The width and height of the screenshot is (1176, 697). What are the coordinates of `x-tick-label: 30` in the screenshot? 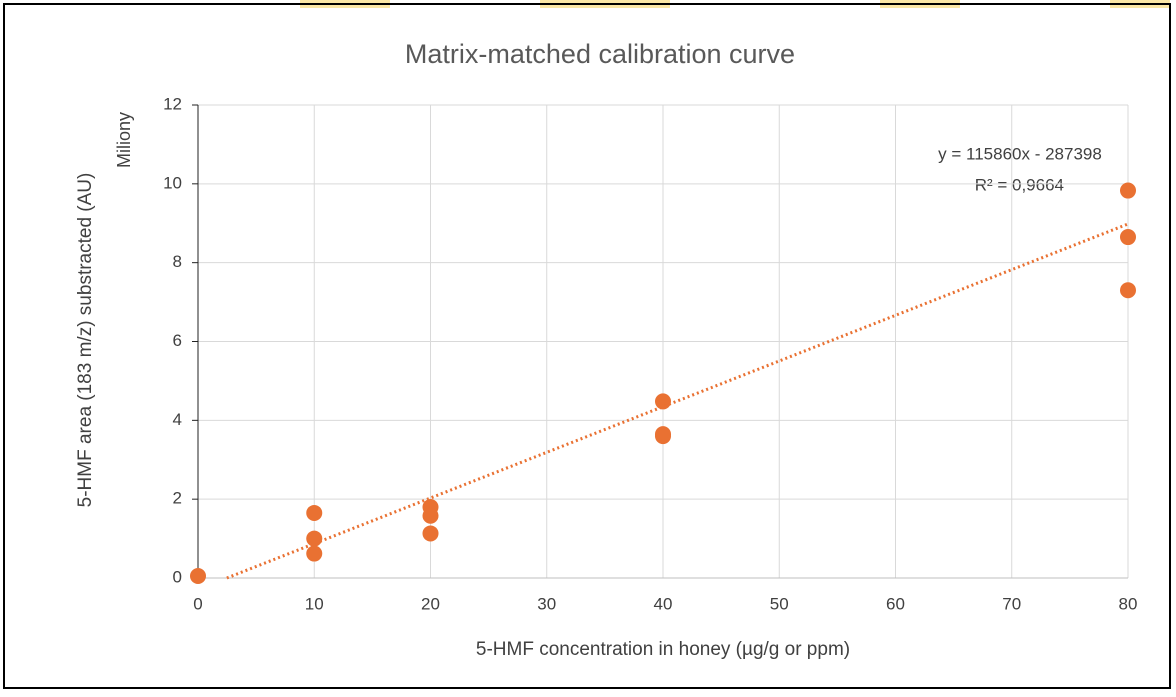 It's located at (546, 603).